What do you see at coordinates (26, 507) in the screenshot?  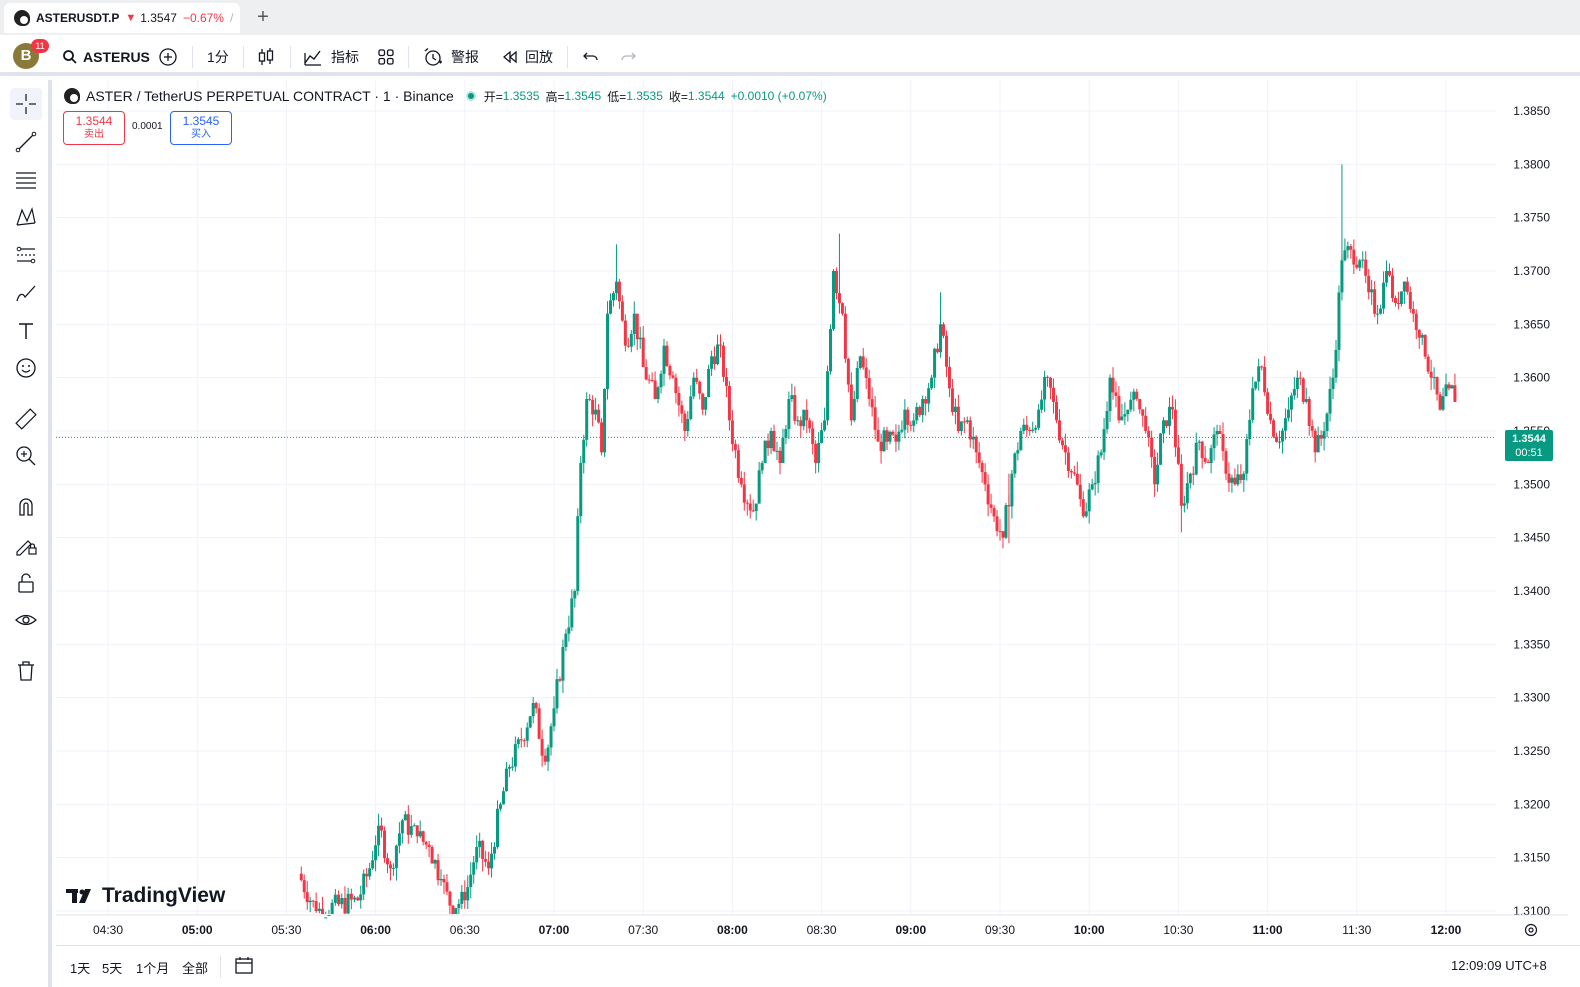 I see `magnet-tool` at bounding box center [26, 507].